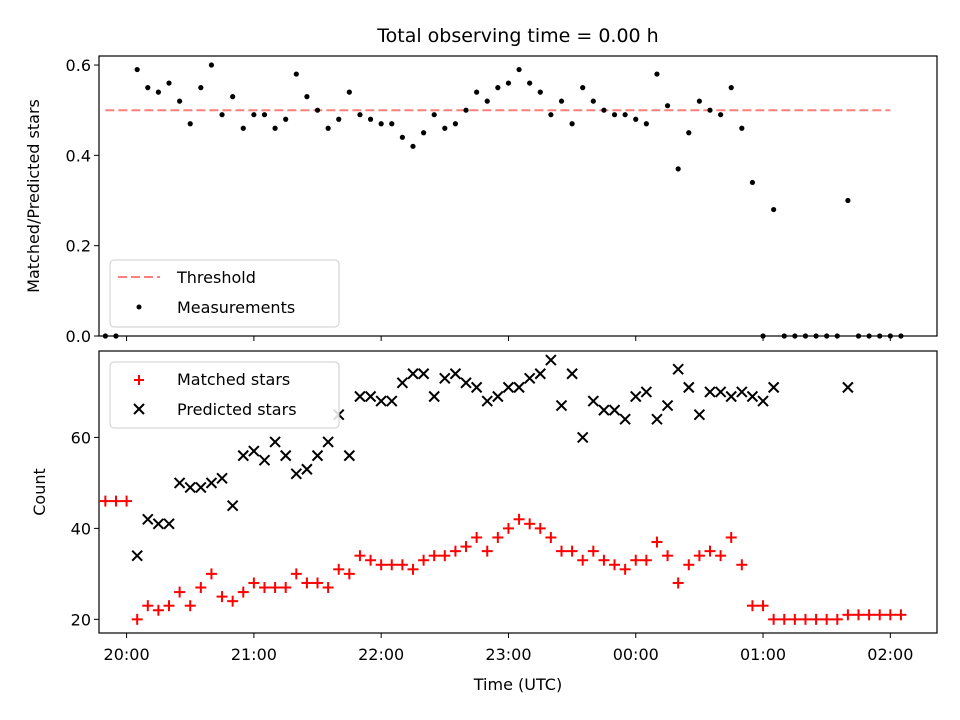 The image size is (960, 720). What do you see at coordinates (763, 654) in the screenshot?
I see `bottom-x-tick-label: 01:00` at bounding box center [763, 654].